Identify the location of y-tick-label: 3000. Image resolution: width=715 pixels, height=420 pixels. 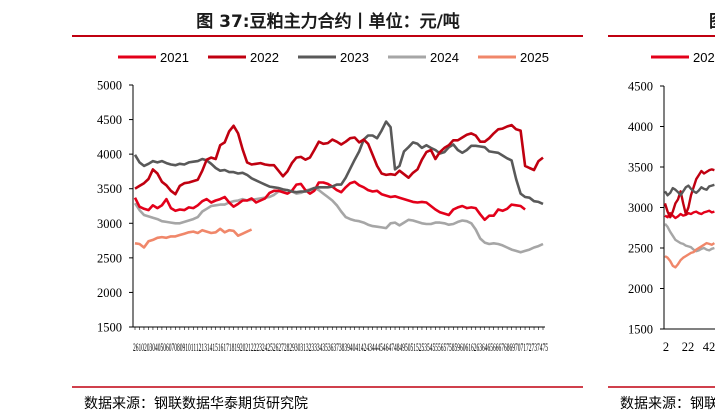
(109, 224).